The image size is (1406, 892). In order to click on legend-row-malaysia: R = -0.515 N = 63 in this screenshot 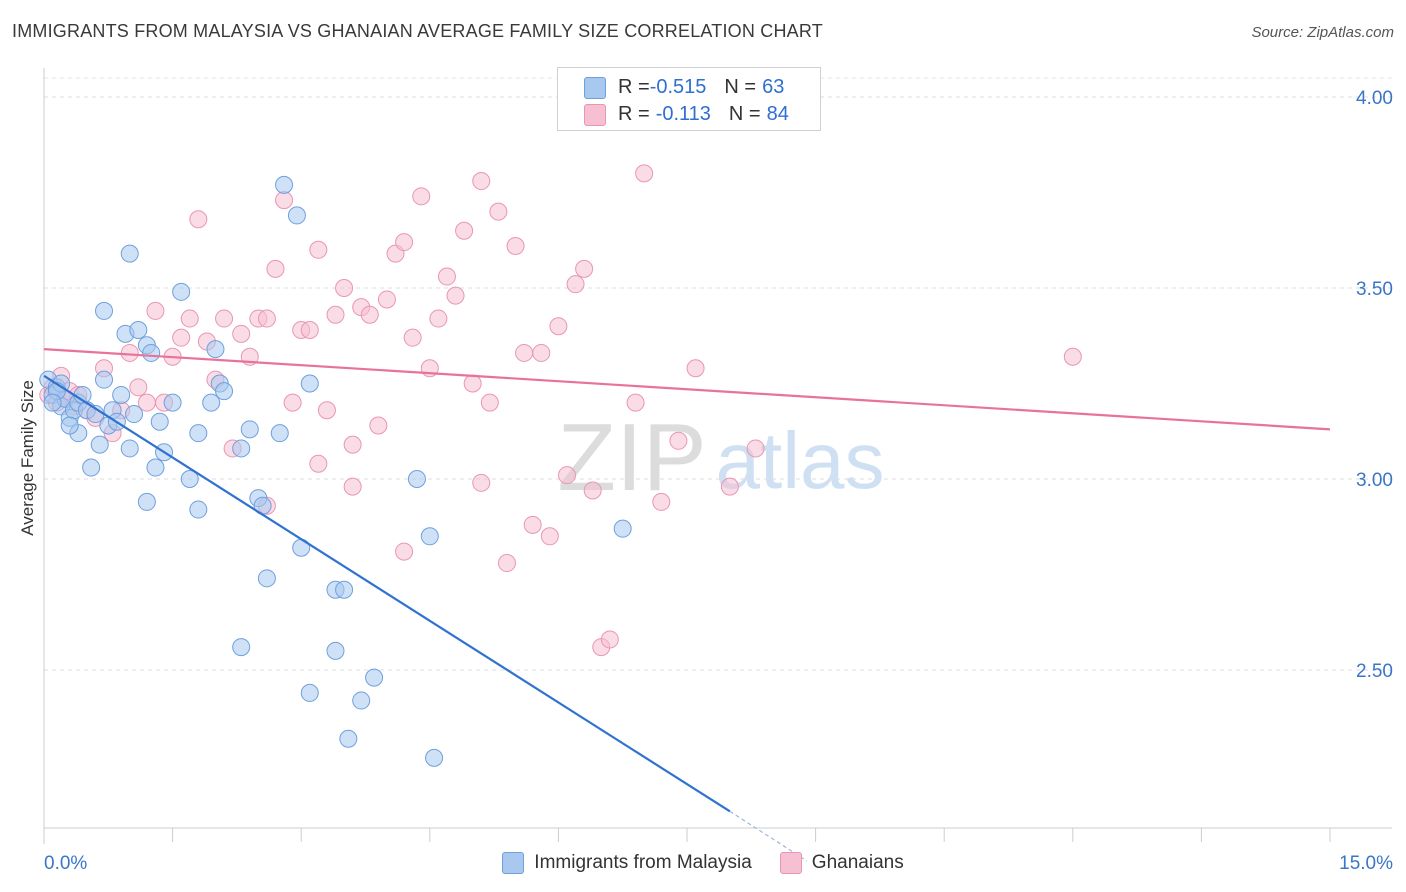, I will do `click(684, 87)`.